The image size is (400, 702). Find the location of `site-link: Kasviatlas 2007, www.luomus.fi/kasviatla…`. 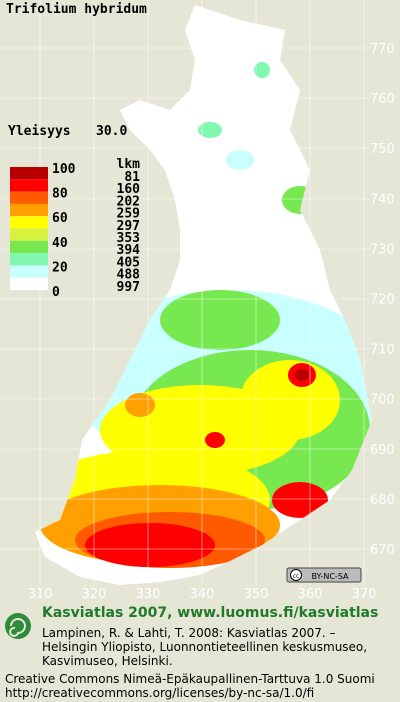

site-link: Kasviatlas 2007, www.luomus.fi/kasviatla… is located at coordinates (210, 613).